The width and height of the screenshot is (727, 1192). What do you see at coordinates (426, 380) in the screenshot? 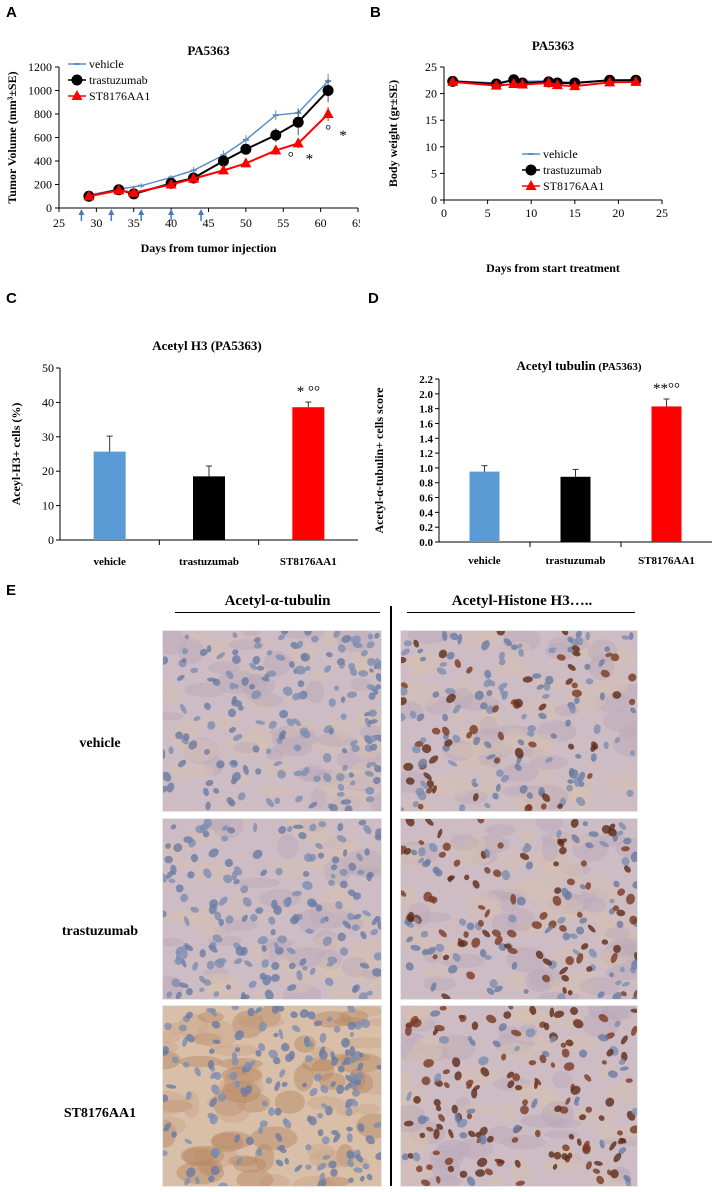
I see `y-tick-label: 2.2` at bounding box center [426, 380].